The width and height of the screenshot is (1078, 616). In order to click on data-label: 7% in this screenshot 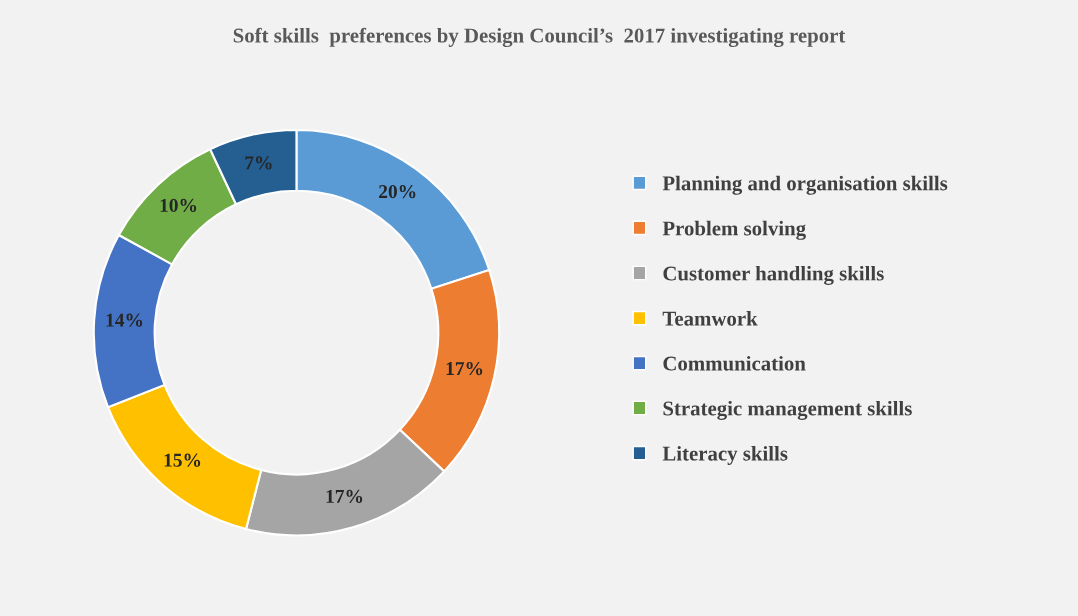, I will do `click(258, 163)`.